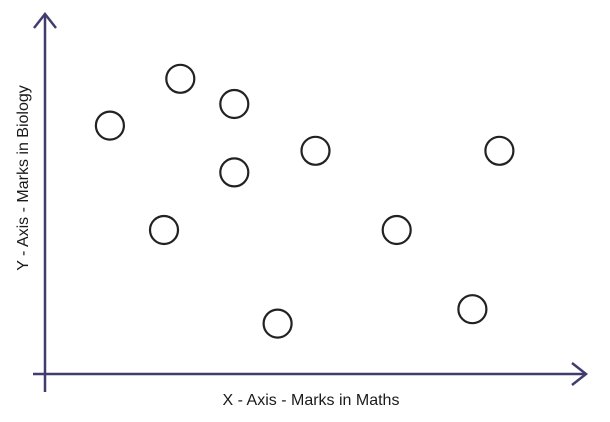 This screenshot has width=610, height=422. Describe the element at coordinates (45, 20) in the screenshot. I see `y-axis-arrow` at that location.